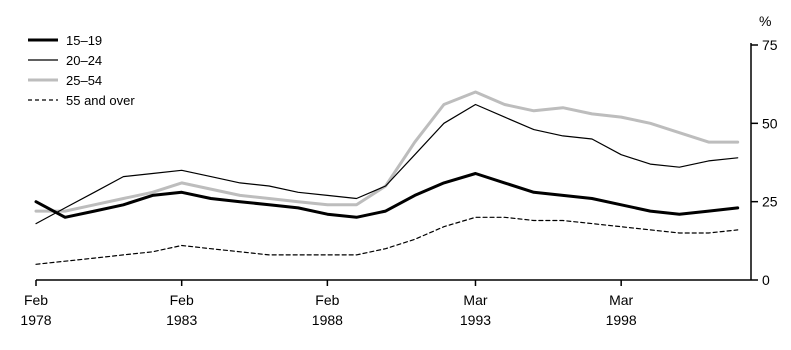 The width and height of the screenshot is (791, 350). Describe the element at coordinates (770, 123) in the screenshot. I see `y-tick-label: 50` at that location.